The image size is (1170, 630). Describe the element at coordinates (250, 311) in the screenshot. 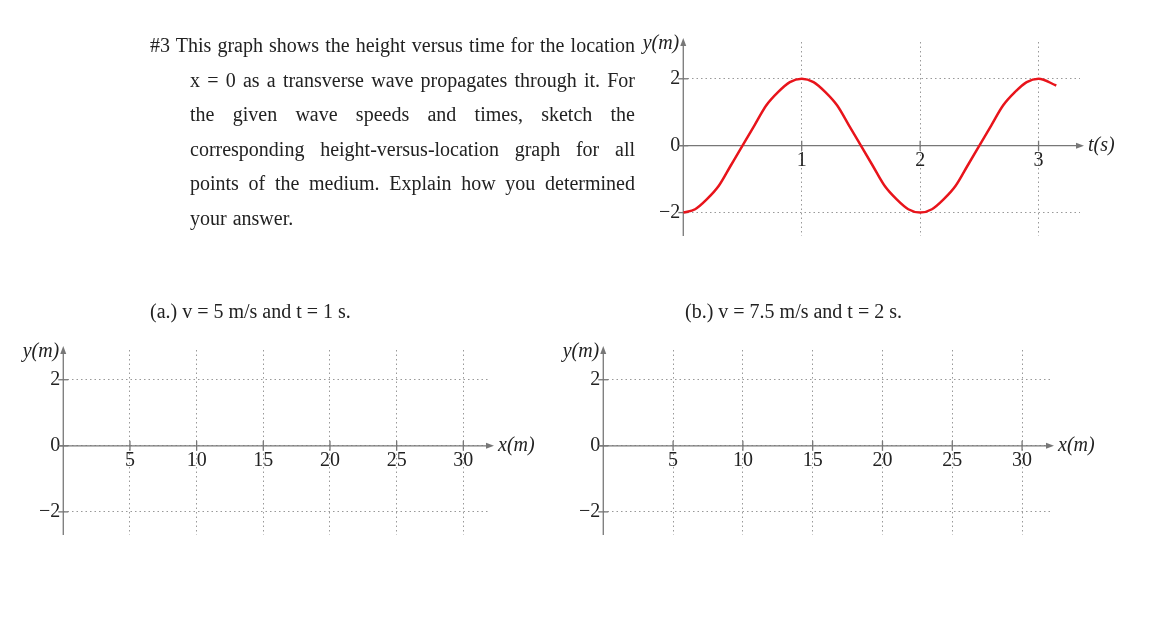

I see `chart-title: (a.) v = 5 m/s and t = 1 s.` at that location.